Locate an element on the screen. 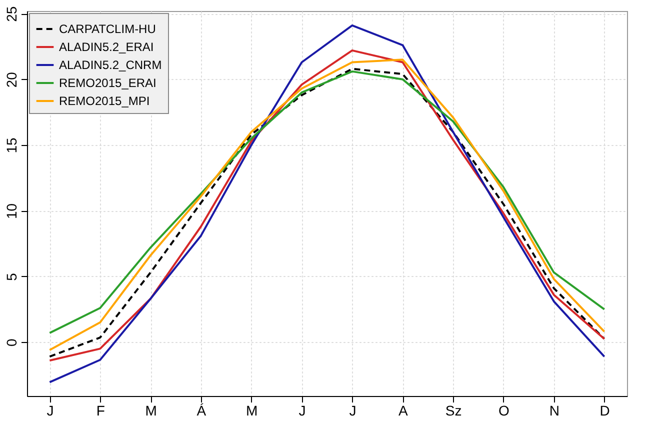 The image size is (661, 431). legend-label: CARPATCLIM-HU is located at coordinates (107, 29).